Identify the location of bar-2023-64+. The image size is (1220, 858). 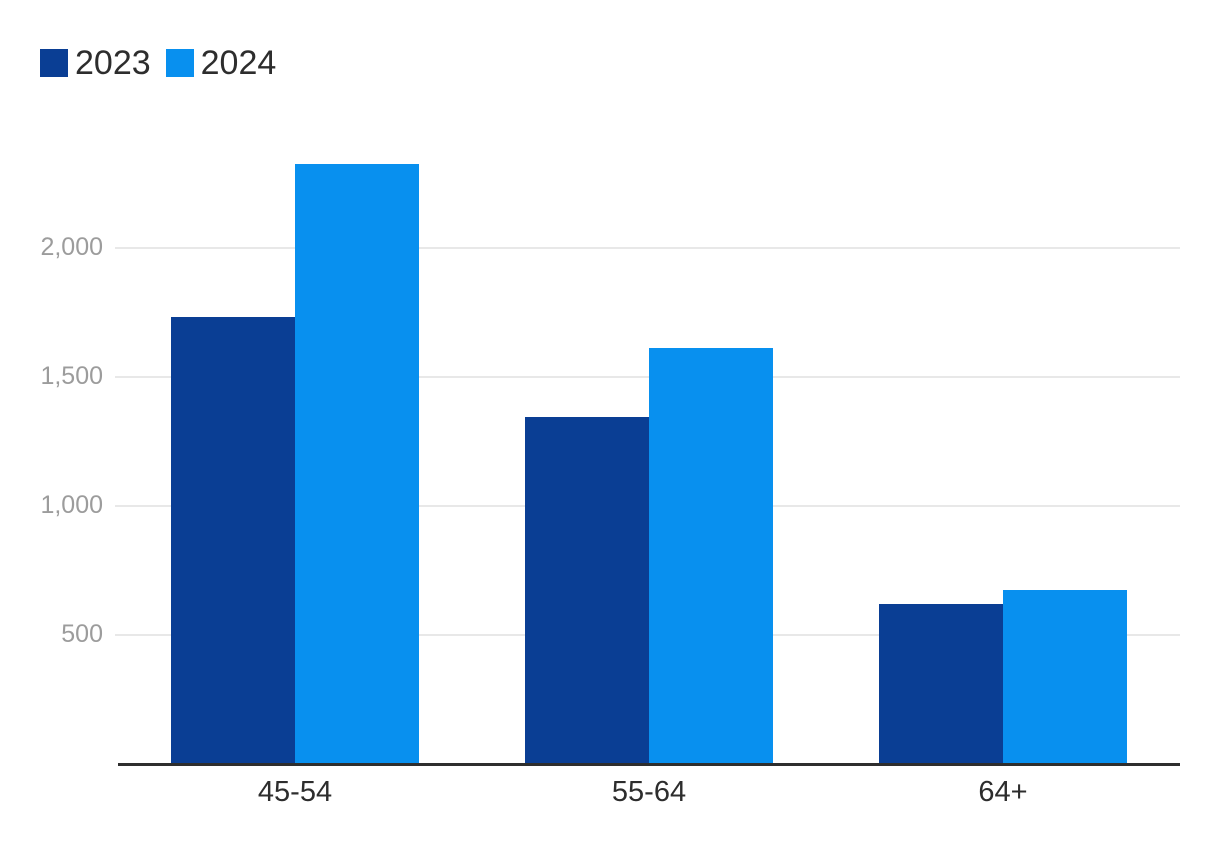
(941, 683).